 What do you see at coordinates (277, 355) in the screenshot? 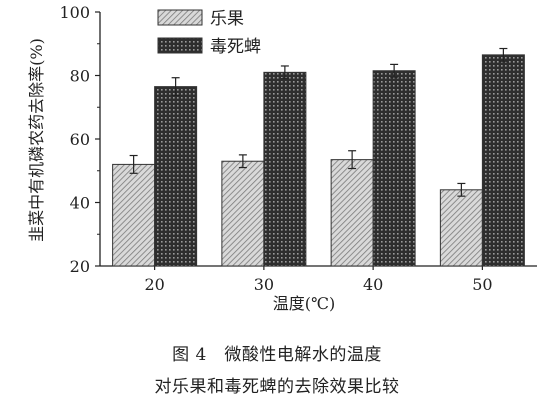
I see `figure-caption-line-1: 图 4 微酸性电解水的温度` at bounding box center [277, 355].